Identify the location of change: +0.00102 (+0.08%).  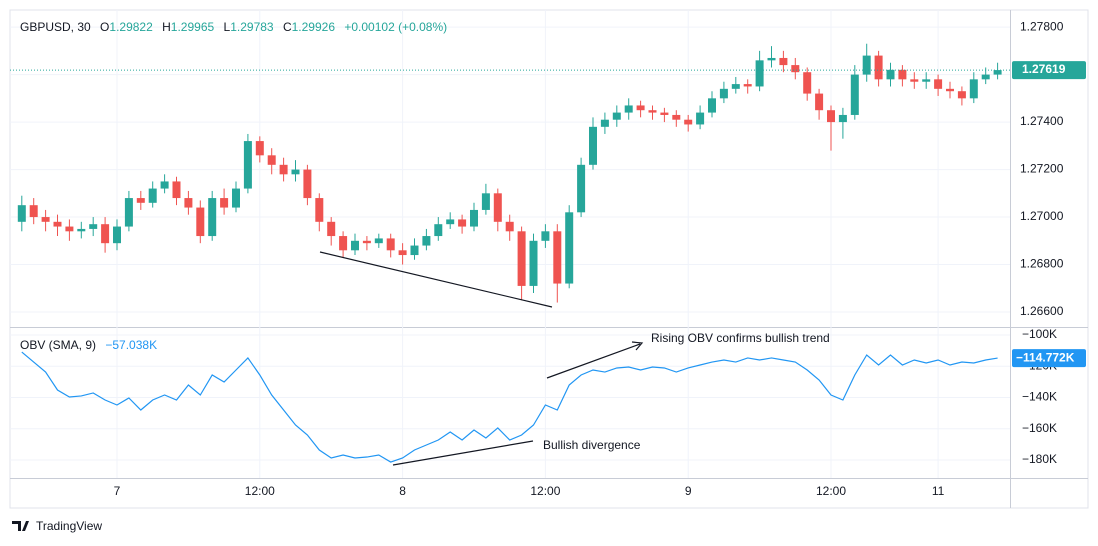
(395, 27).